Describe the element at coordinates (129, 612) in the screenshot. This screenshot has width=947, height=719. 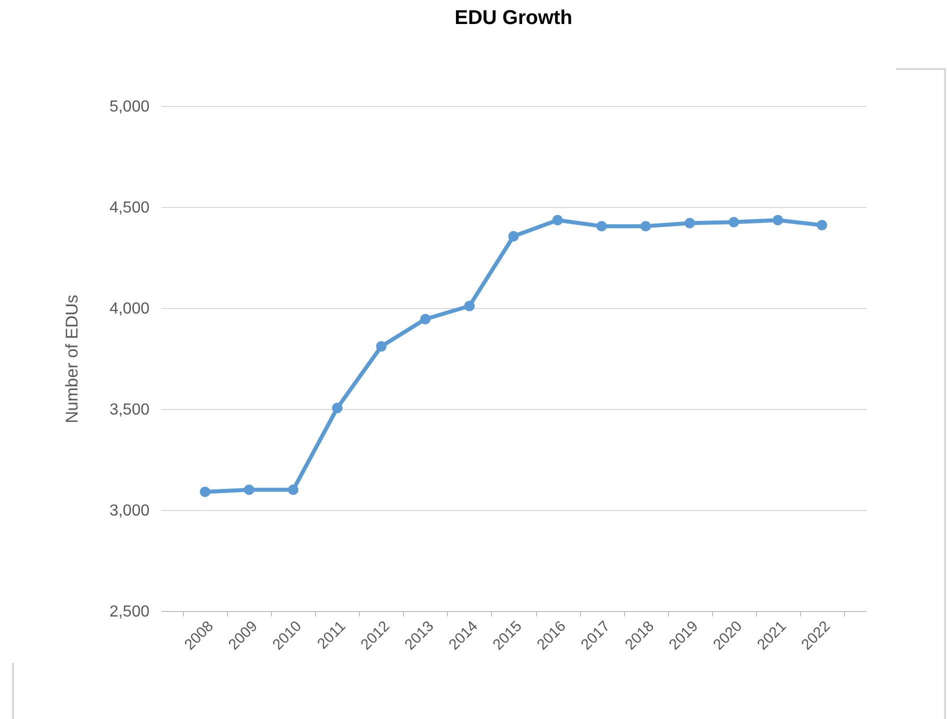
I see `y-tick-label: 2,500` at that location.